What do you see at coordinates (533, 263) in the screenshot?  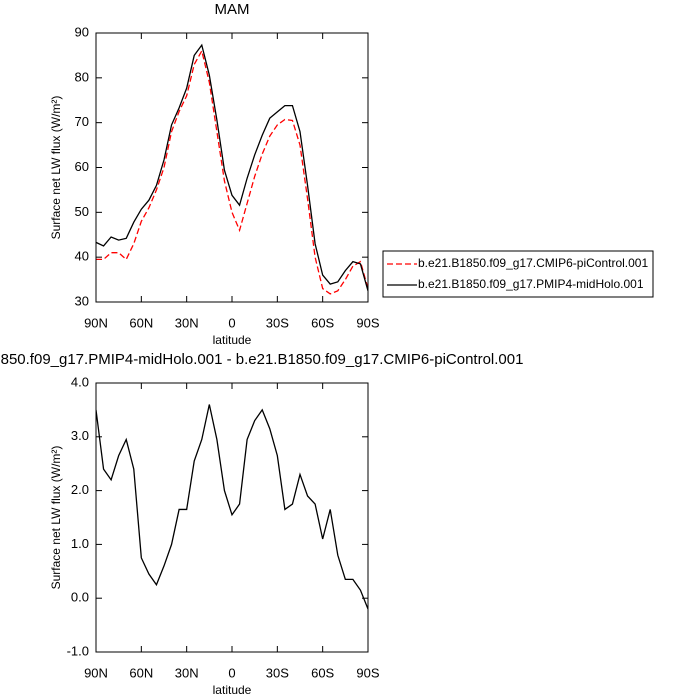 I see `legend-label: b.e21.B1850.f09_g17.CMIP6-piControl.001` at bounding box center [533, 263].